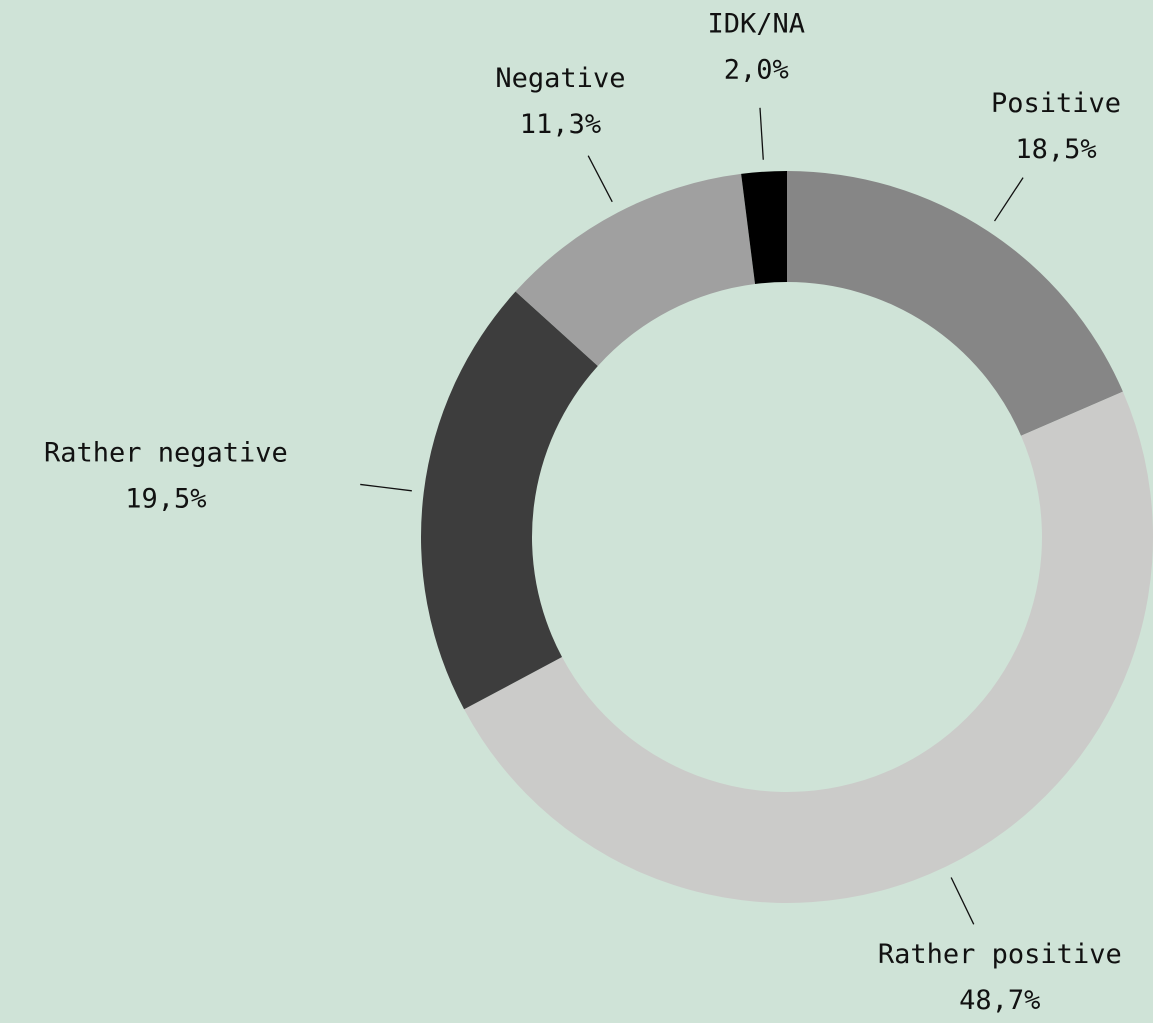  What do you see at coordinates (1056, 103) in the screenshot?
I see `slice-label: Positive` at bounding box center [1056, 103].